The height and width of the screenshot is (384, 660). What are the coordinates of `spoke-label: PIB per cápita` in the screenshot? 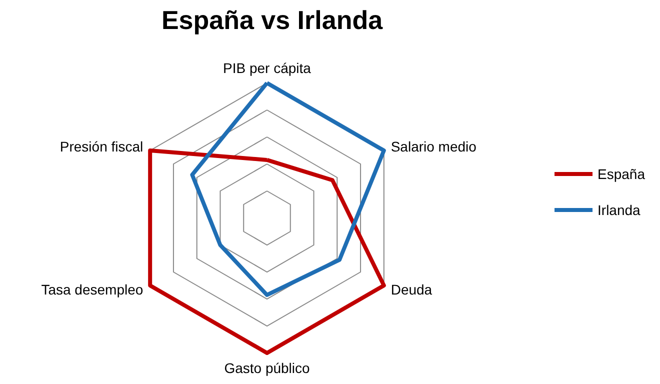 It's located at (267, 68).